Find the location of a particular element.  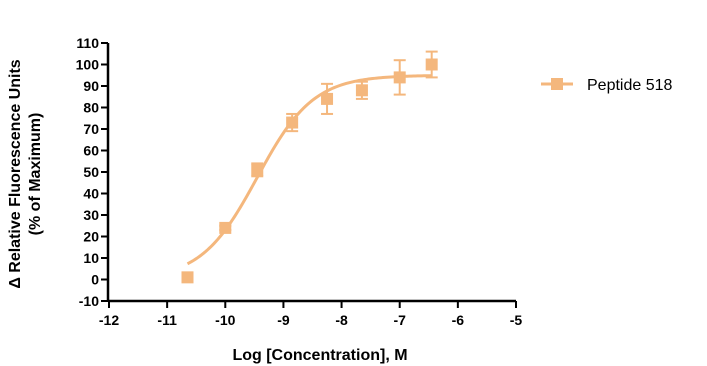

y-tick-label: 30 is located at coordinates (91, 215).